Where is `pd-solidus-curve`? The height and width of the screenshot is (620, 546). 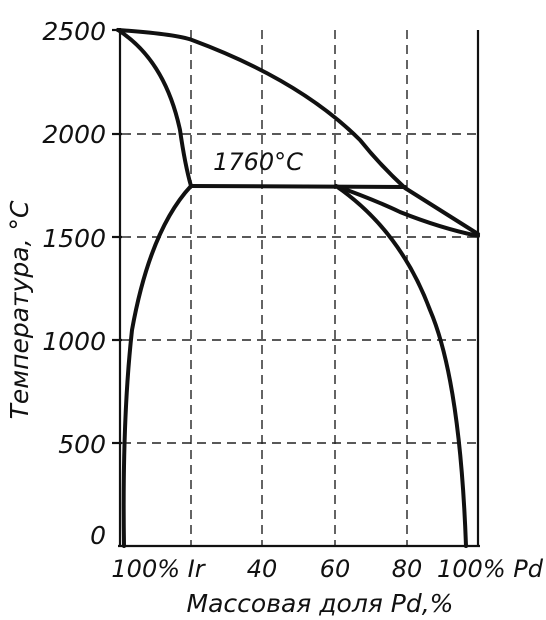 pd-solidus-curve is located at coordinates (407, 211).